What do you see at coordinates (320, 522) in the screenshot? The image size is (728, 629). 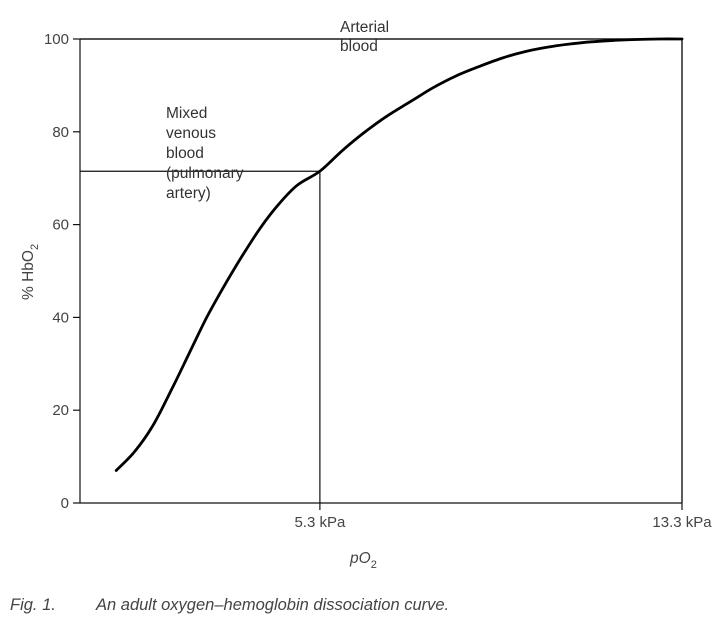 I see `x-tick-label: 5.3 kPa` at bounding box center [320, 522].